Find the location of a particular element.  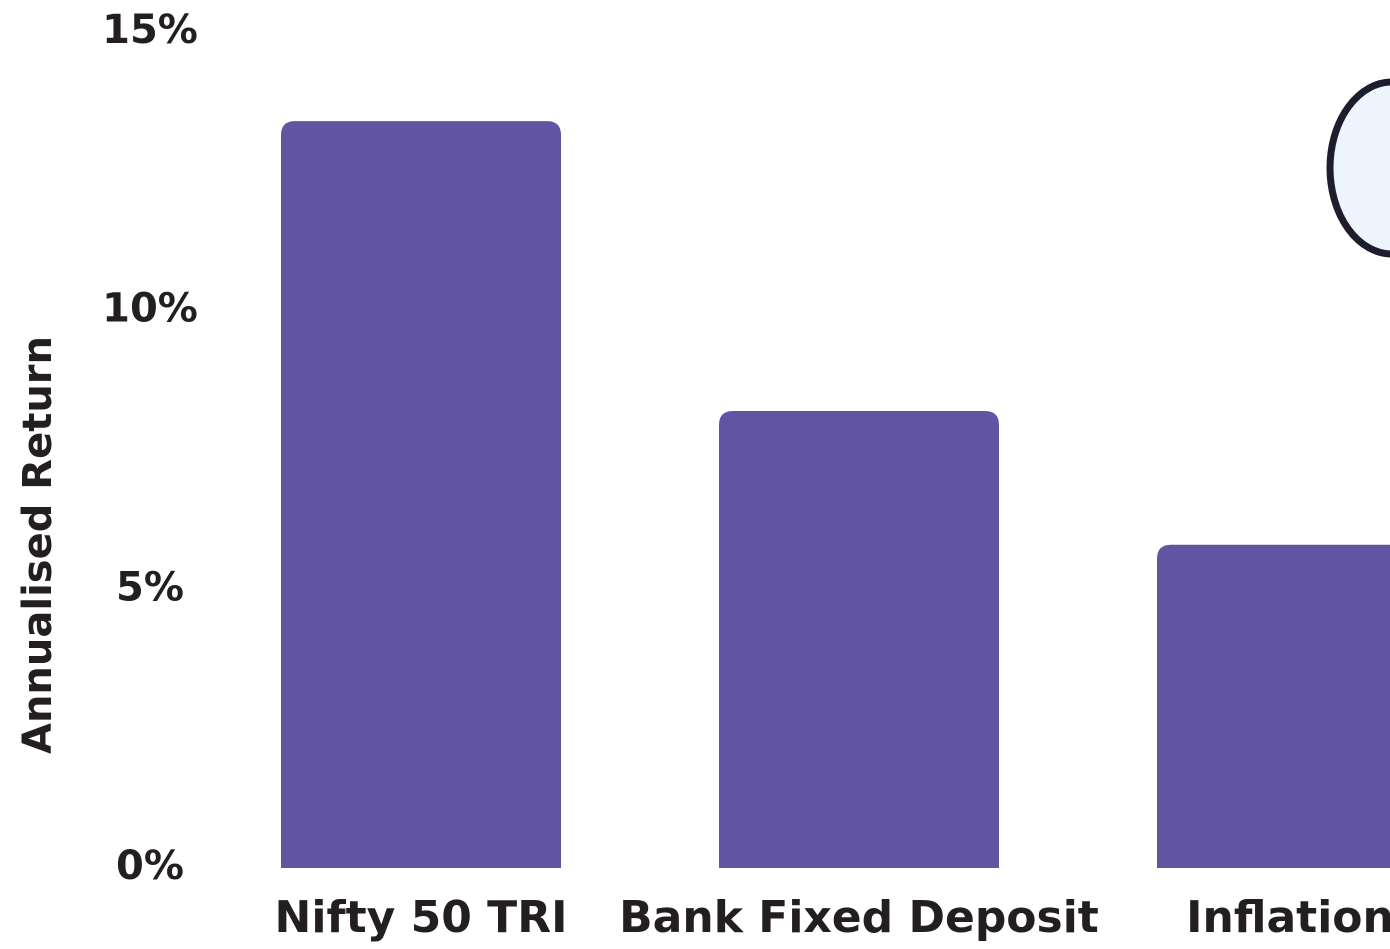

y-tick-label: 10% is located at coordinates (150, 309).